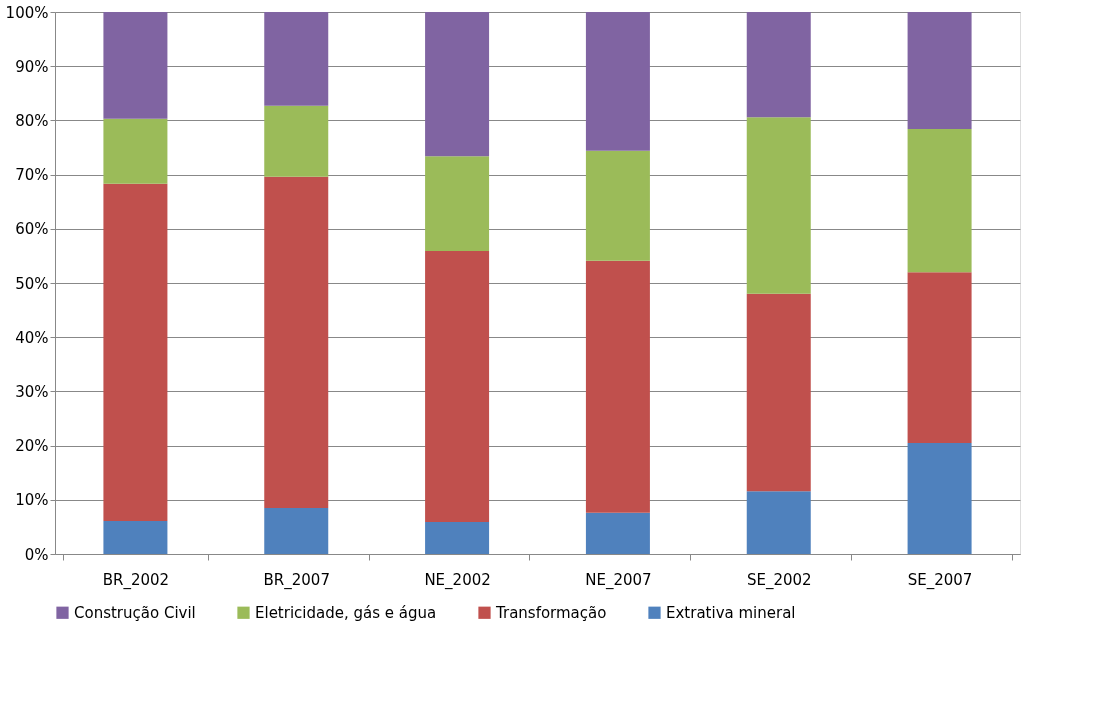 The image size is (1105, 712). I want to click on y-tick-label: 80%, so click(32, 120).